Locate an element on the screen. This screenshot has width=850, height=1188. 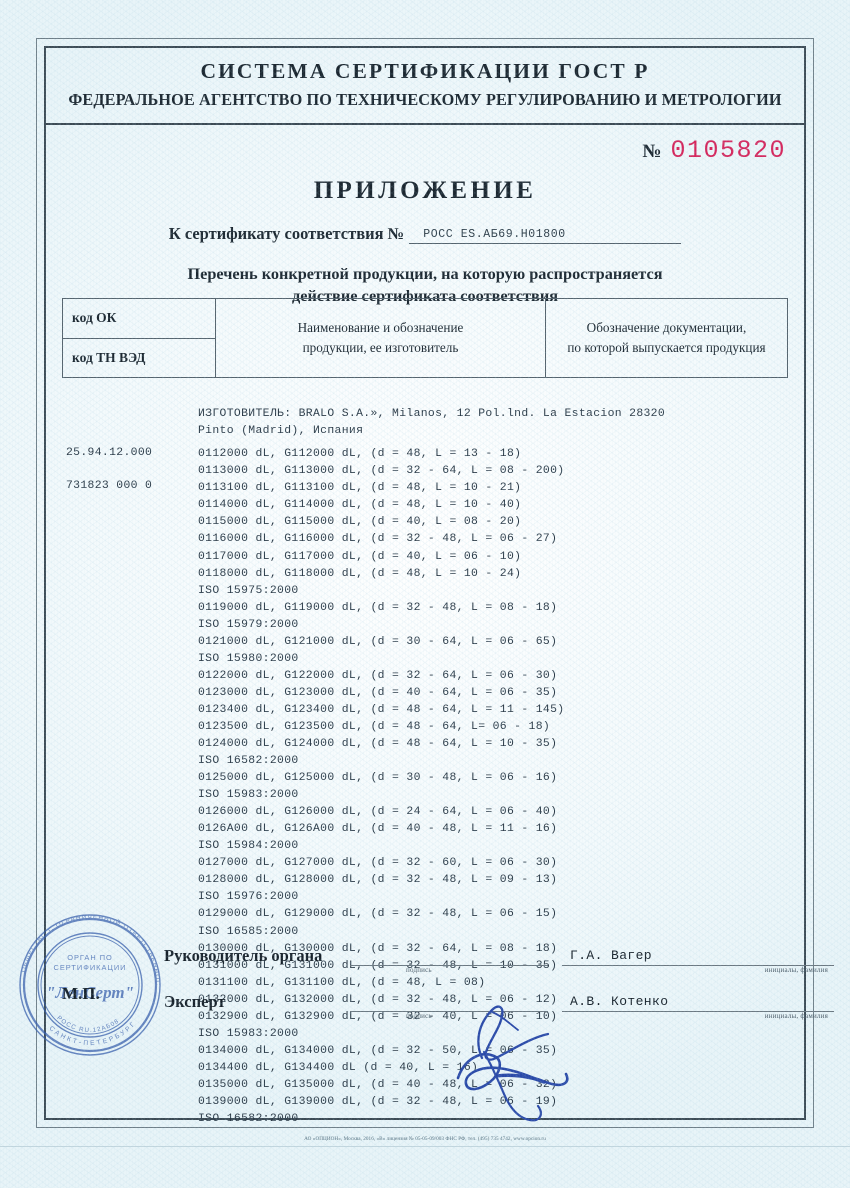
code-tnved-value: 731823 000 0 is located at coordinates (109, 486).